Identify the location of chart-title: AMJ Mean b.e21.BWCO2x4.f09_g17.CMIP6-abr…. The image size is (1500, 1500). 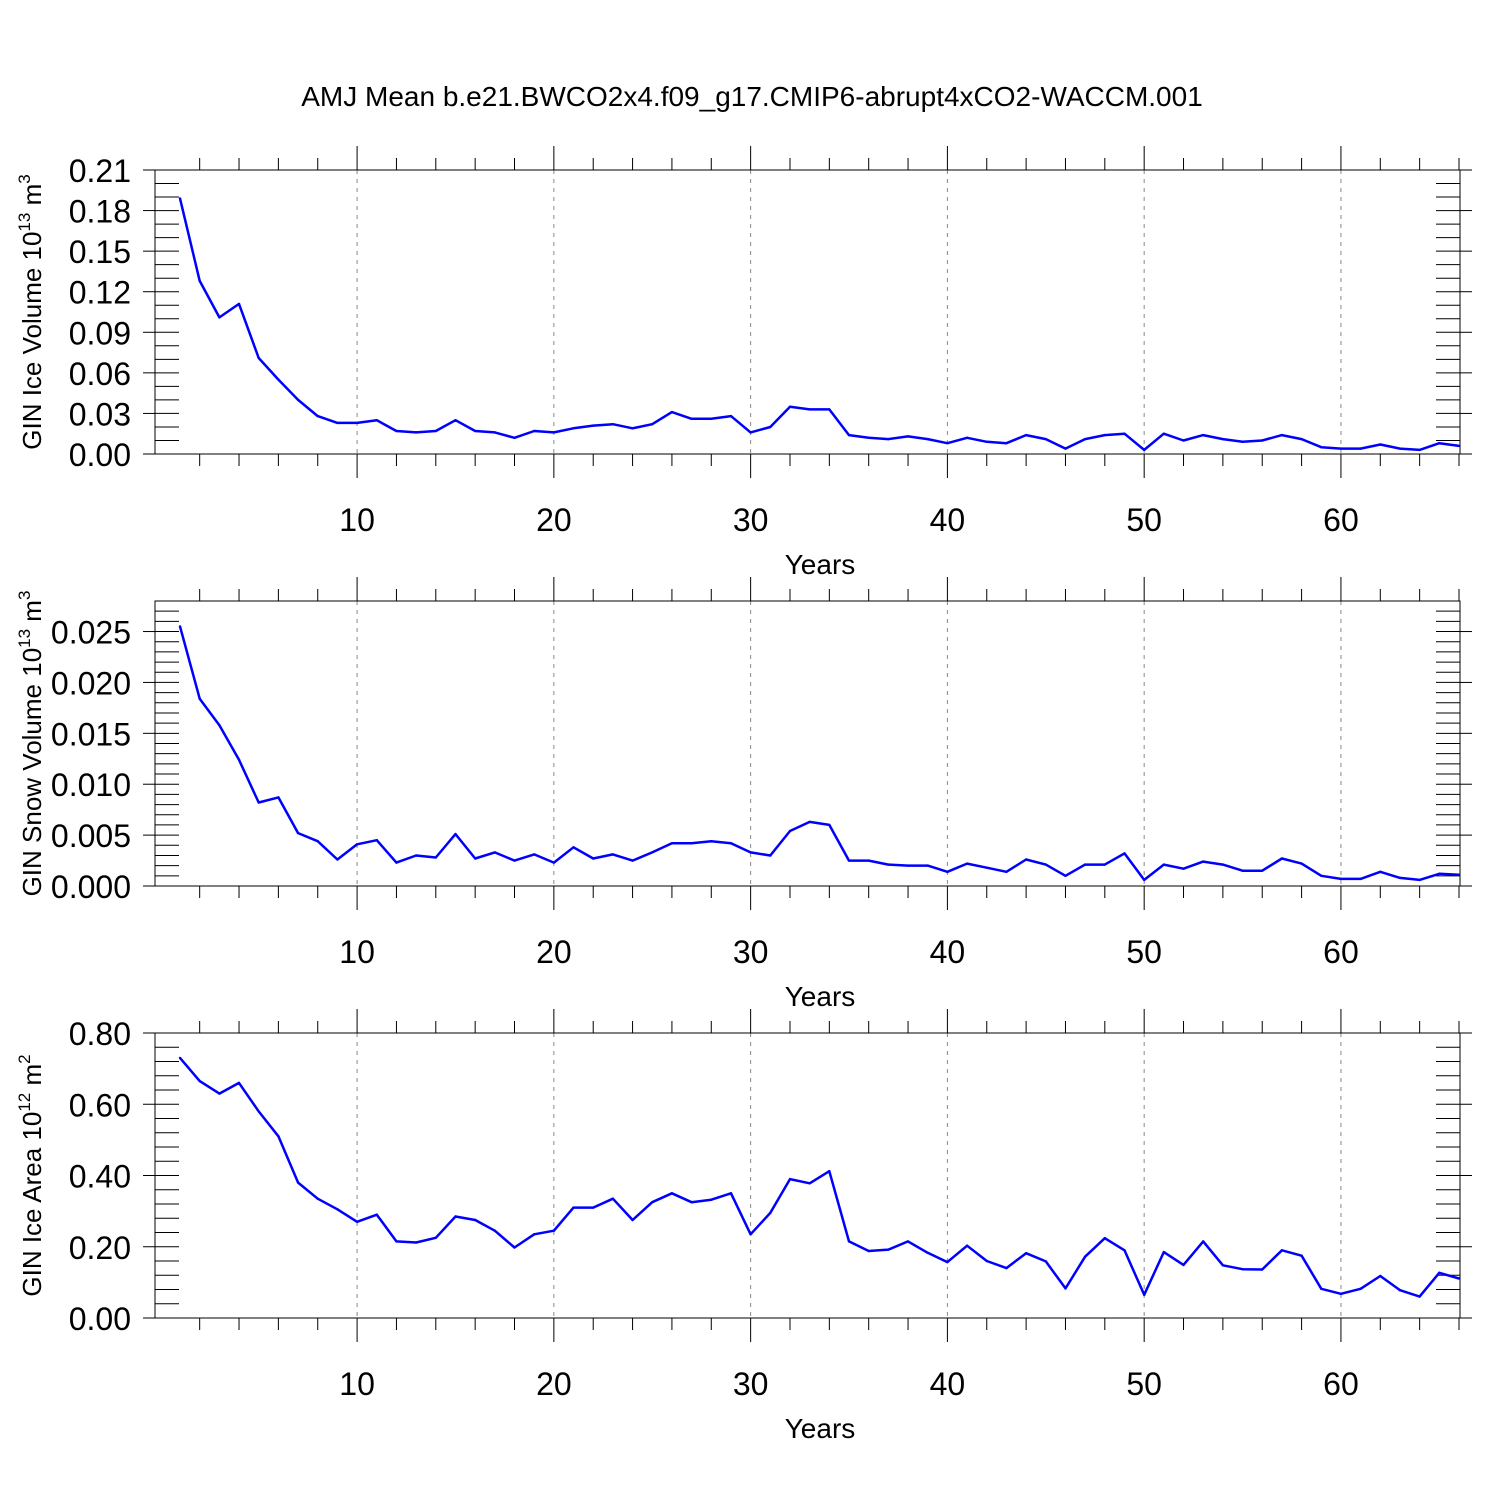
(752, 96).